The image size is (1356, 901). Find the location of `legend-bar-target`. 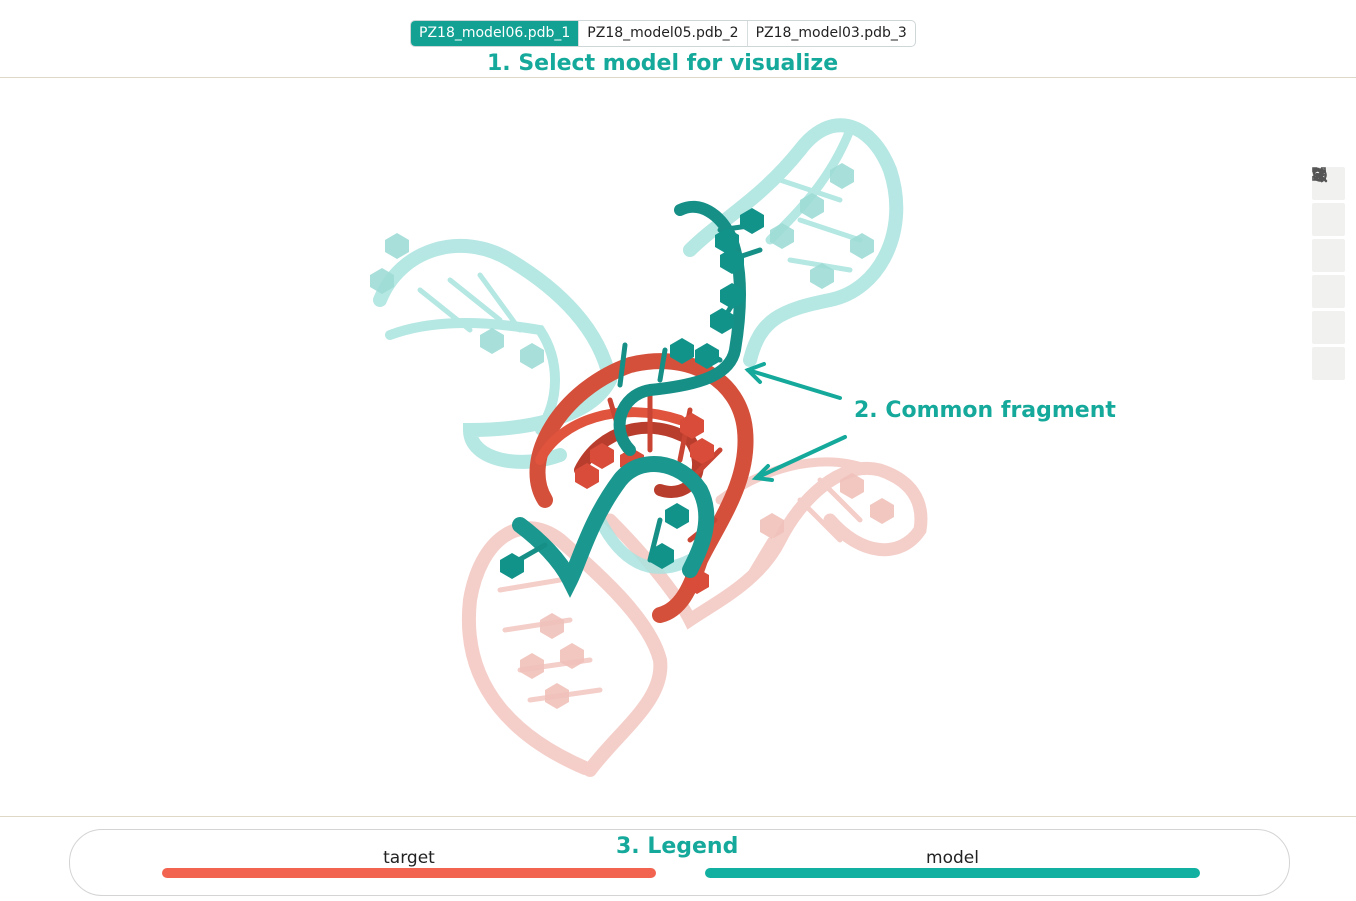

legend-bar-target is located at coordinates (409, 873).